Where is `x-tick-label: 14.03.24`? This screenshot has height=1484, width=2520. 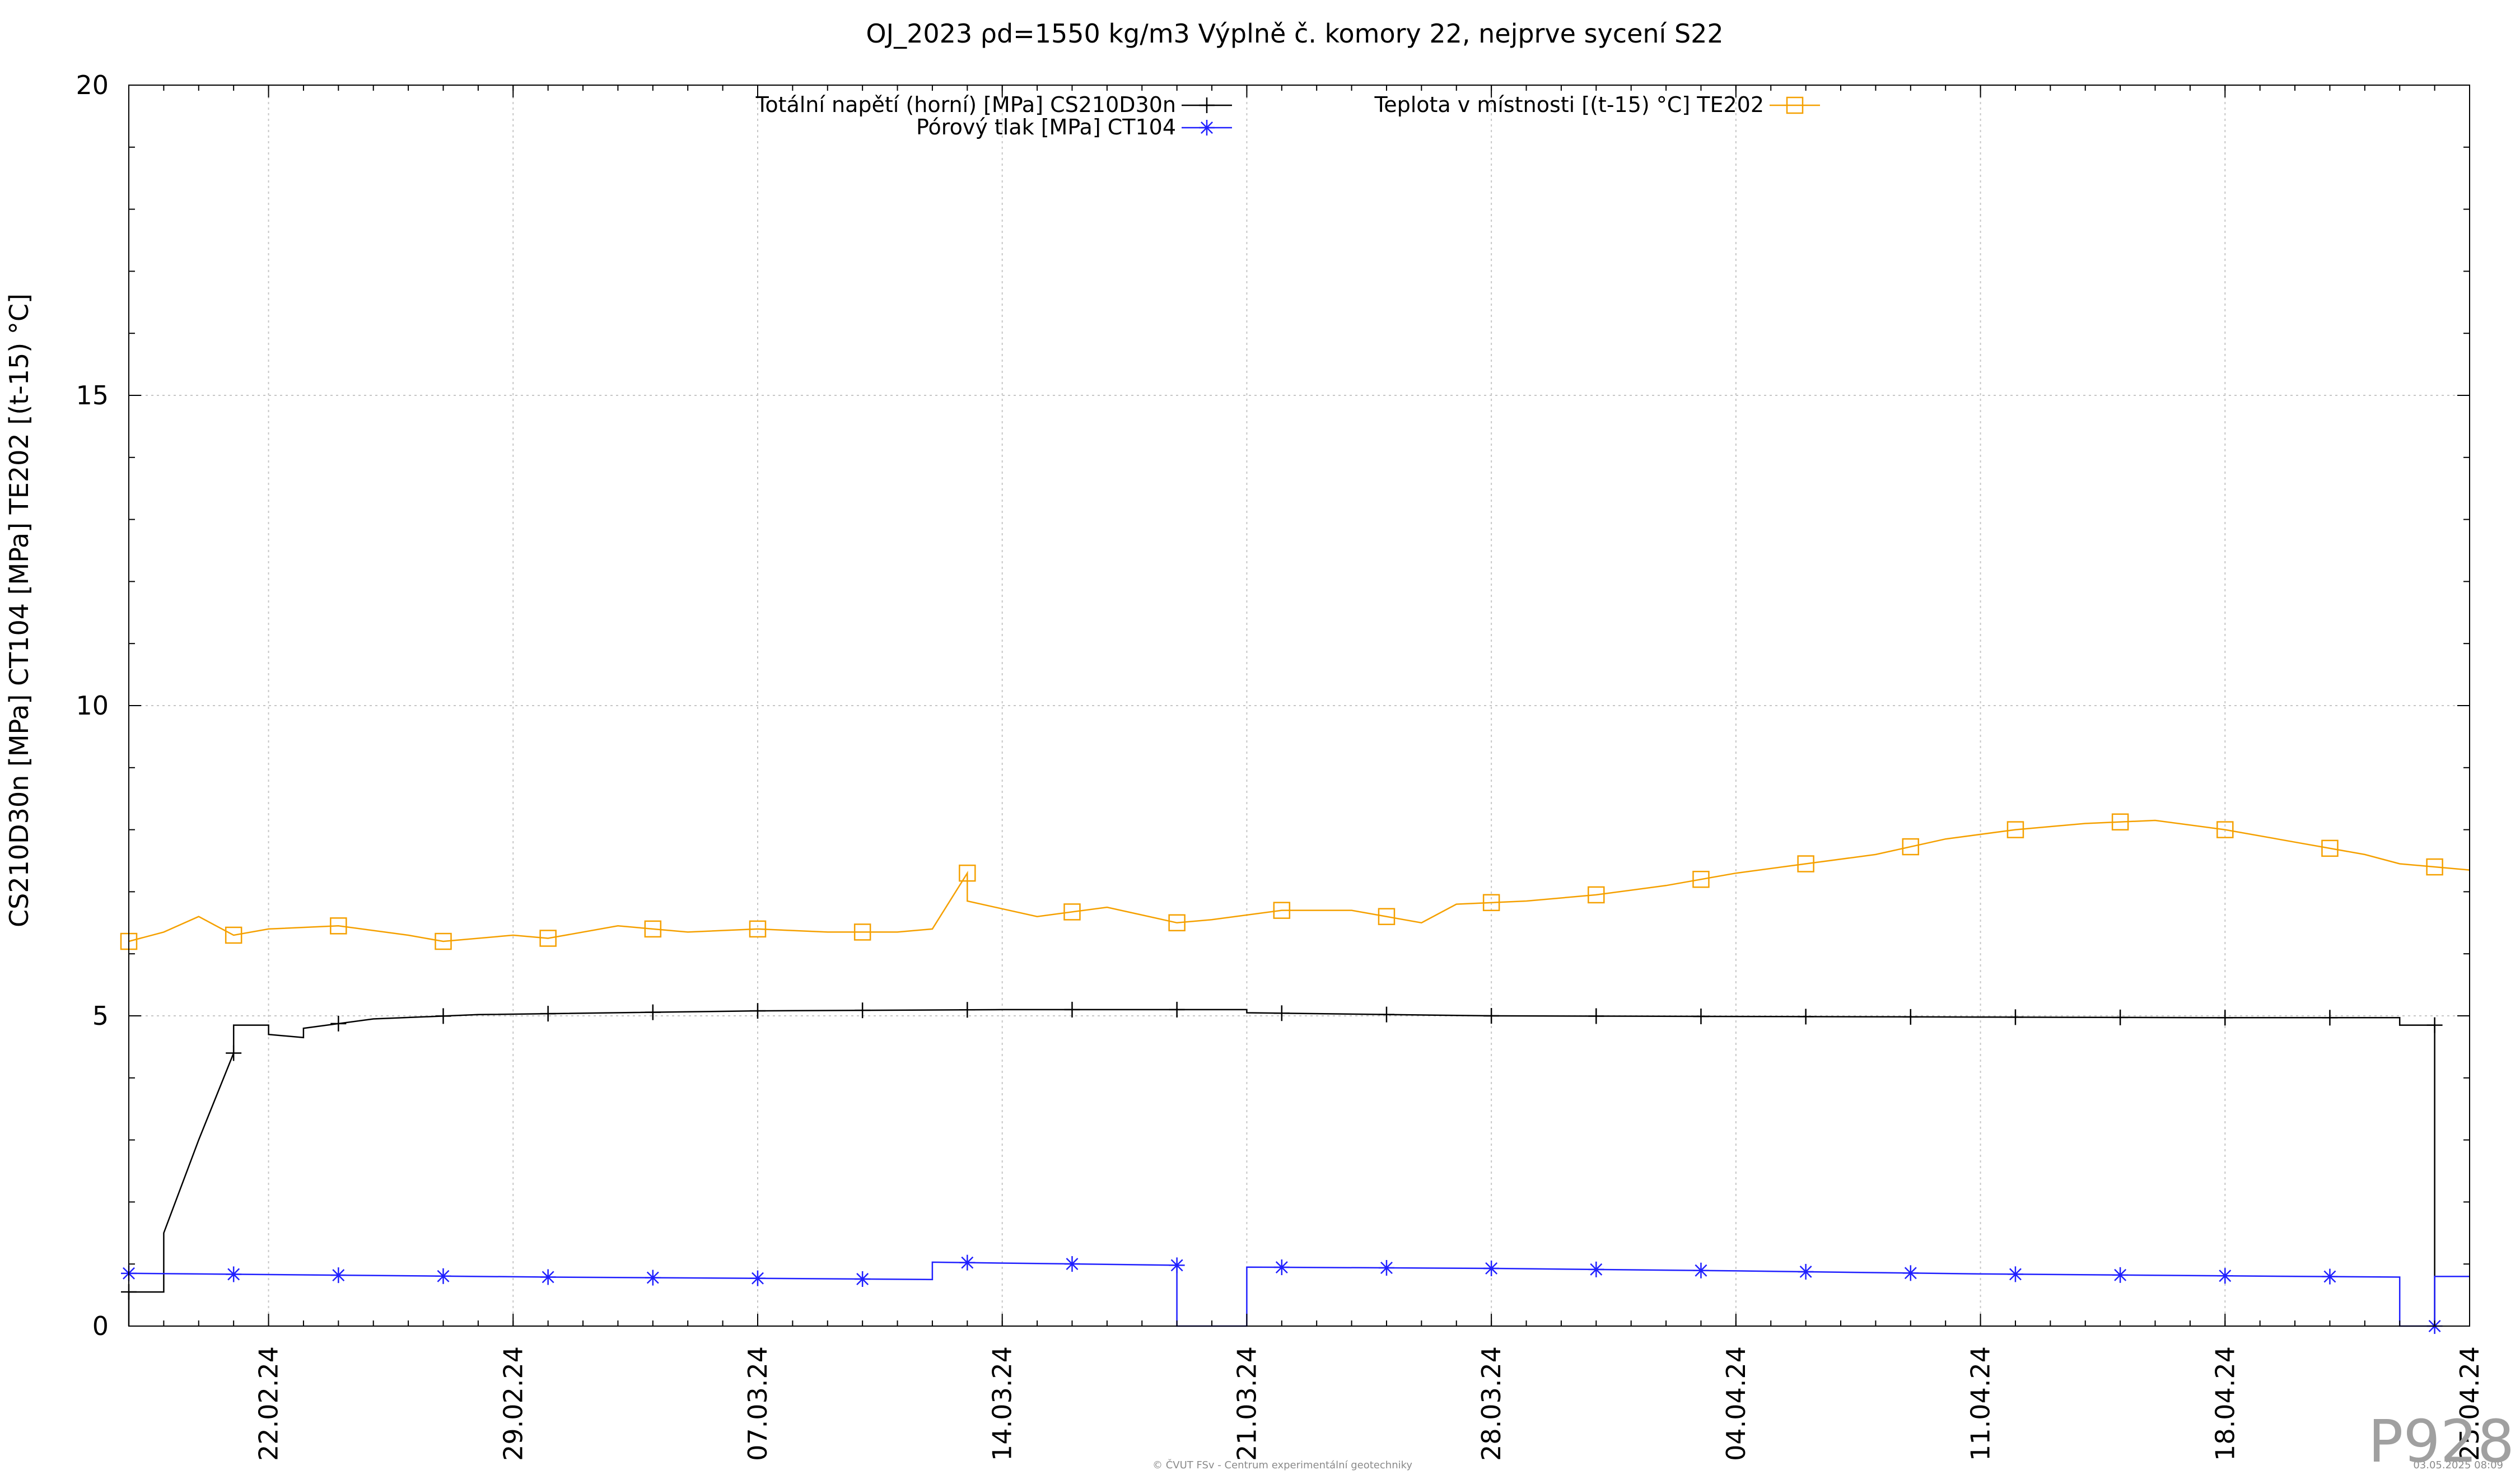
x-tick-label: 14.03.24 is located at coordinates (1003, 1404).